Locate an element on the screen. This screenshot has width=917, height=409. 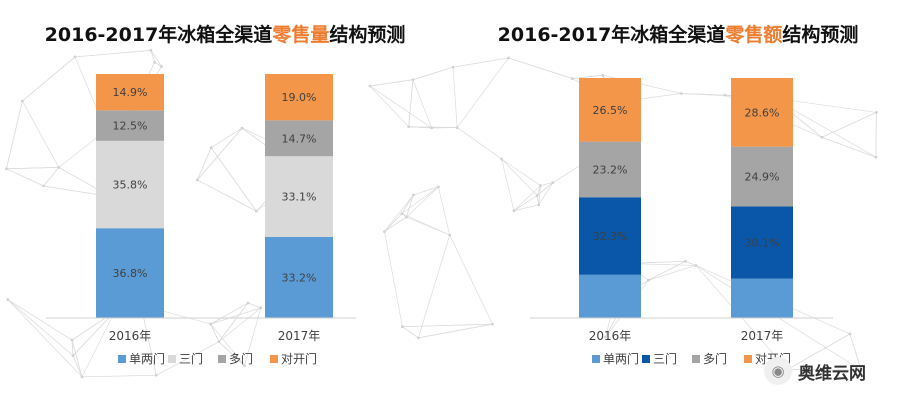
data-label: 12.5% is located at coordinates (130, 126).